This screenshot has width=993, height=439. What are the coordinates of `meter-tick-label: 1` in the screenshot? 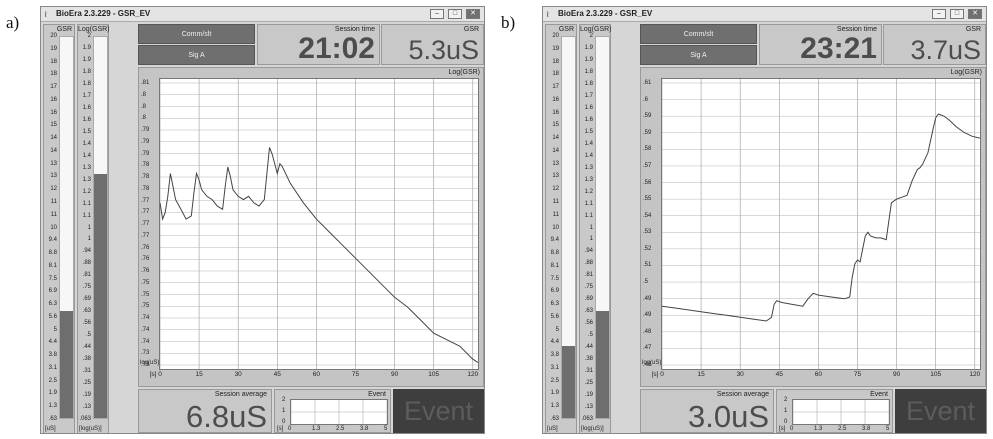 It's located at (587, 228).